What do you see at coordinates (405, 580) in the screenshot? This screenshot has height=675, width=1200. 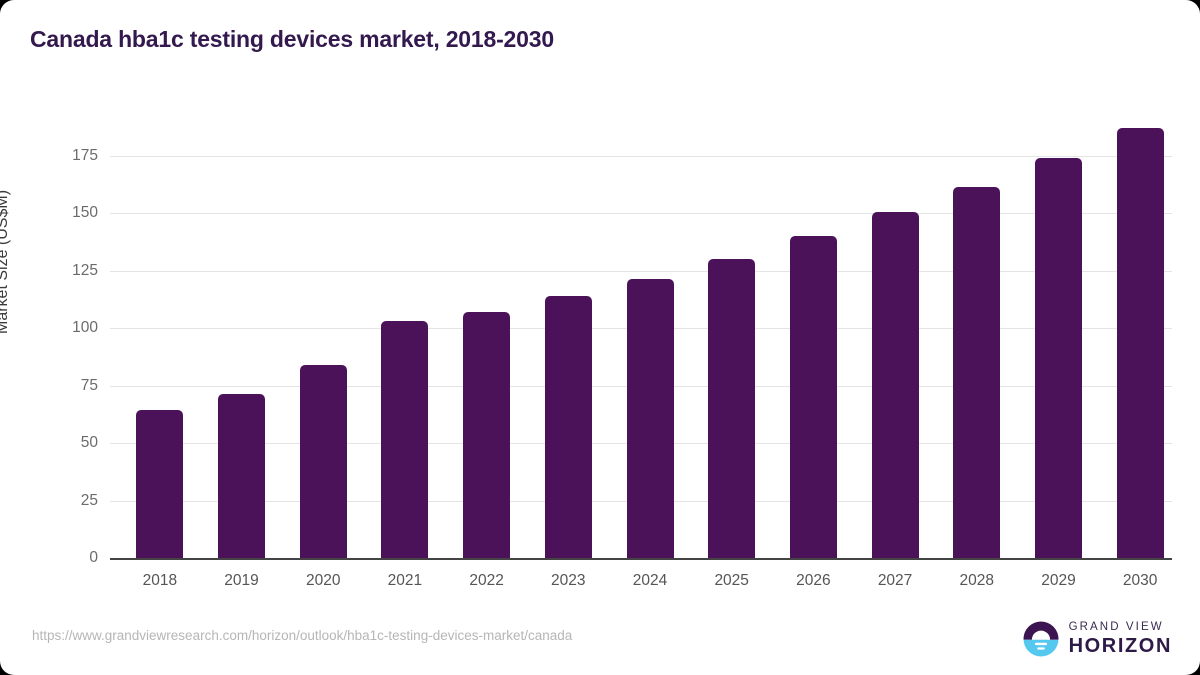 I see `x-tick-label: 2021` at bounding box center [405, 580].